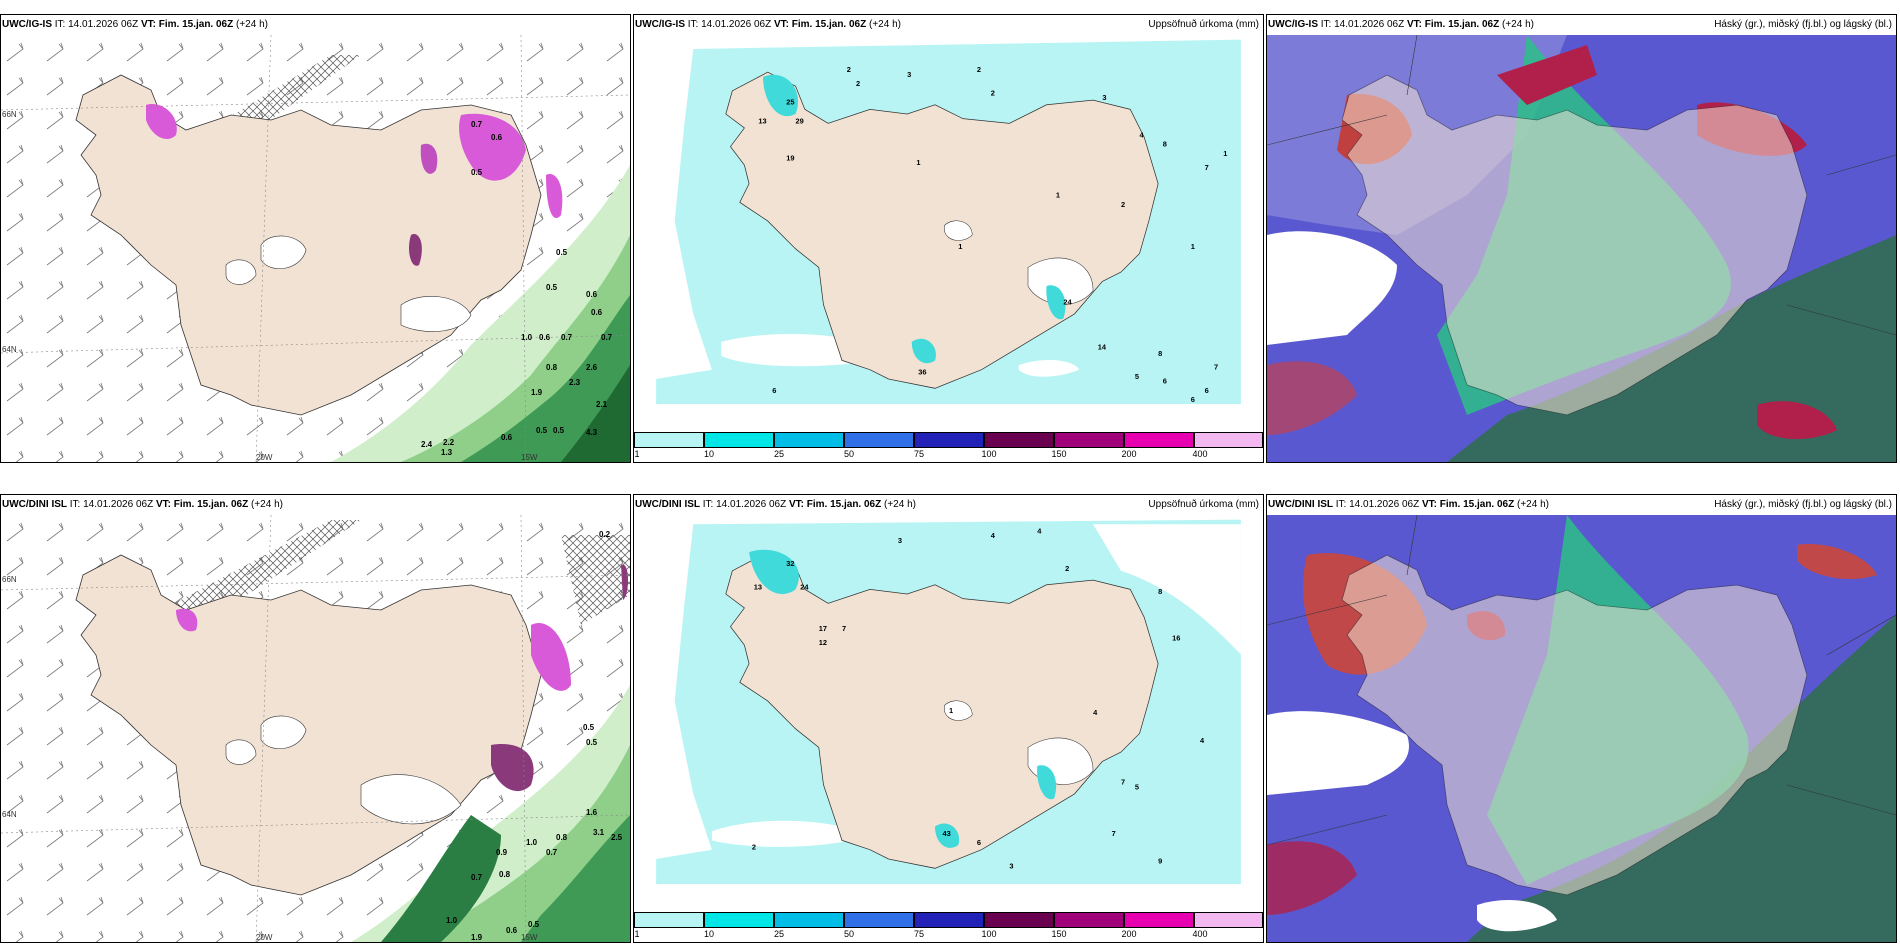 The width and height of the screenshot is (1900, 950). I want to click on value-label: 1.9, so click(477, 937).